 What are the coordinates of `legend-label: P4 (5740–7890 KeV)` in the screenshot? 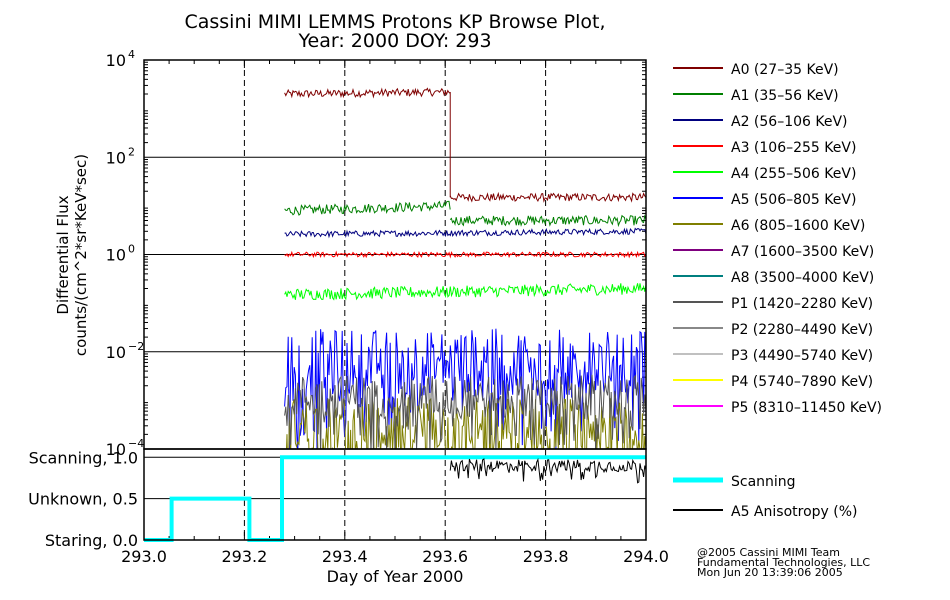 It's located at (802, 382).